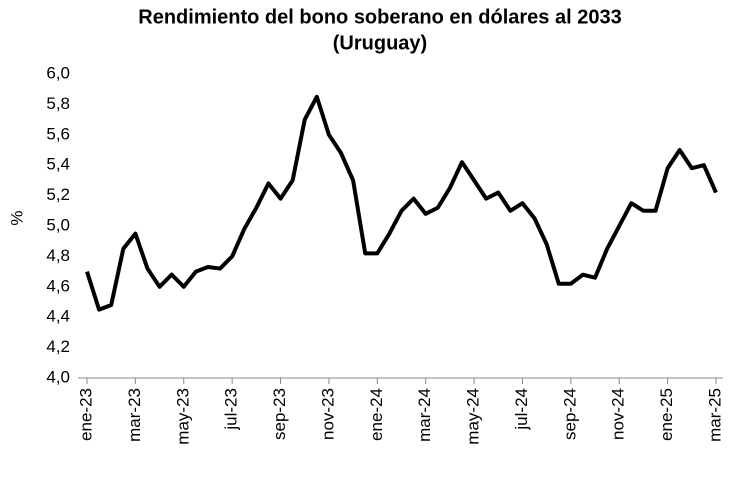  Describe the element at coordinates (58, 346) in the screenshot. I see `y-tick-label: 4,2` at that location.